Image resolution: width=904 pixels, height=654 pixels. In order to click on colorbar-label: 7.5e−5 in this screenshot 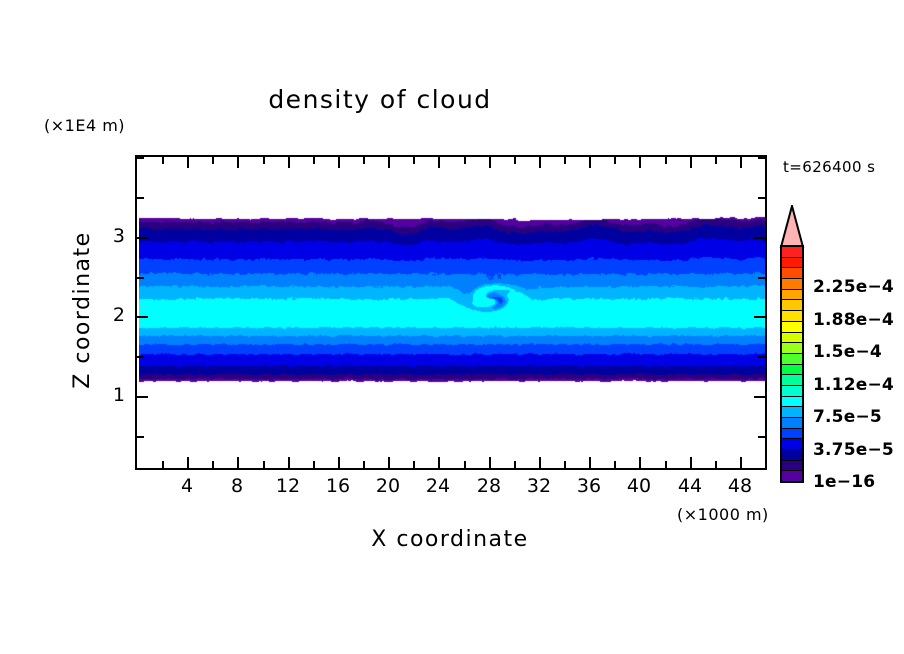, I will do `click(847, 417)`.